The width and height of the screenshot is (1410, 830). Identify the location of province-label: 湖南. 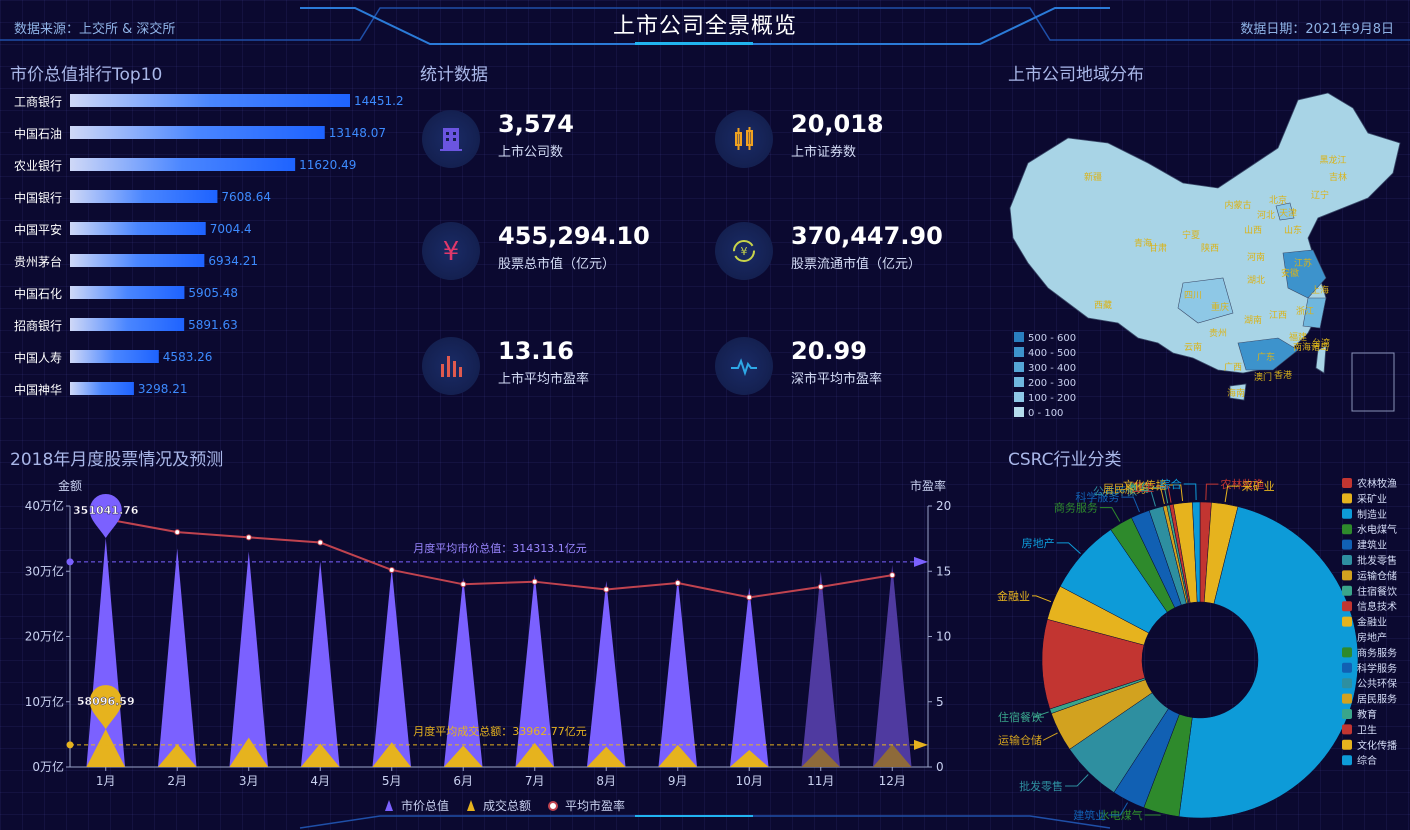
(1253, 320).